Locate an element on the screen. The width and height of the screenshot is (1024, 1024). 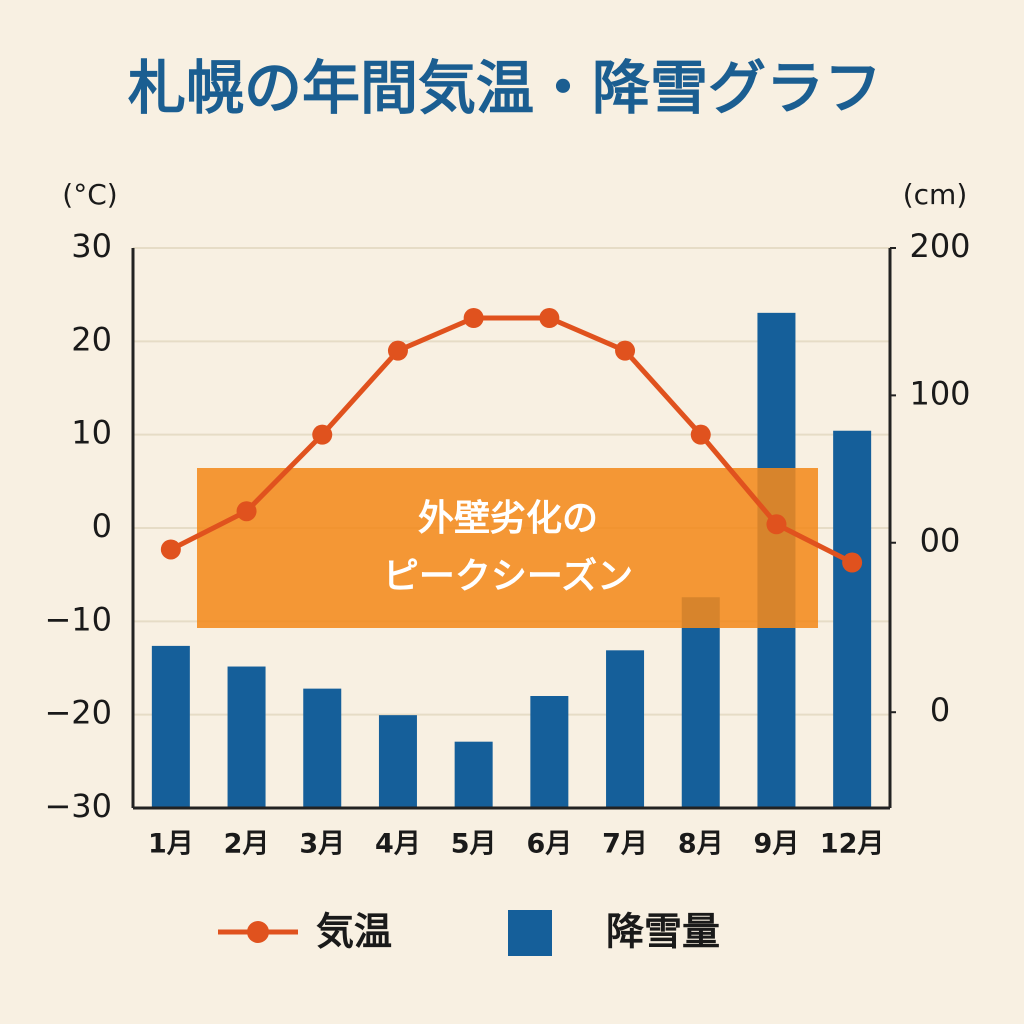
legend-label: 気温 is located at coordinates (354, 932).